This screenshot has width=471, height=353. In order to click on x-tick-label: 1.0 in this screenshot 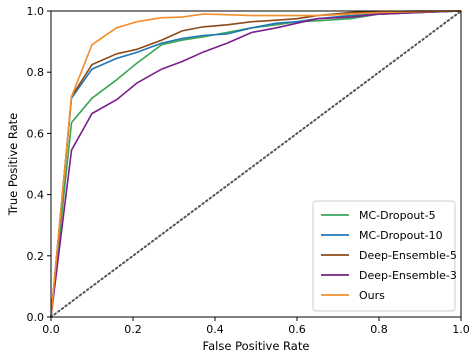, I will do `click(461, 329)`.